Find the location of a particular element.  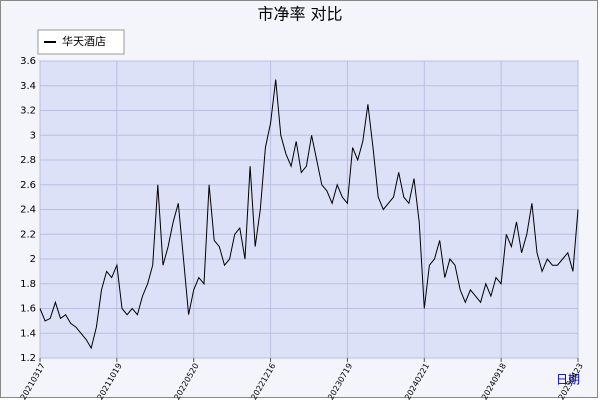

y-tick-label: 1.6 is located at coordinates (28, 309).